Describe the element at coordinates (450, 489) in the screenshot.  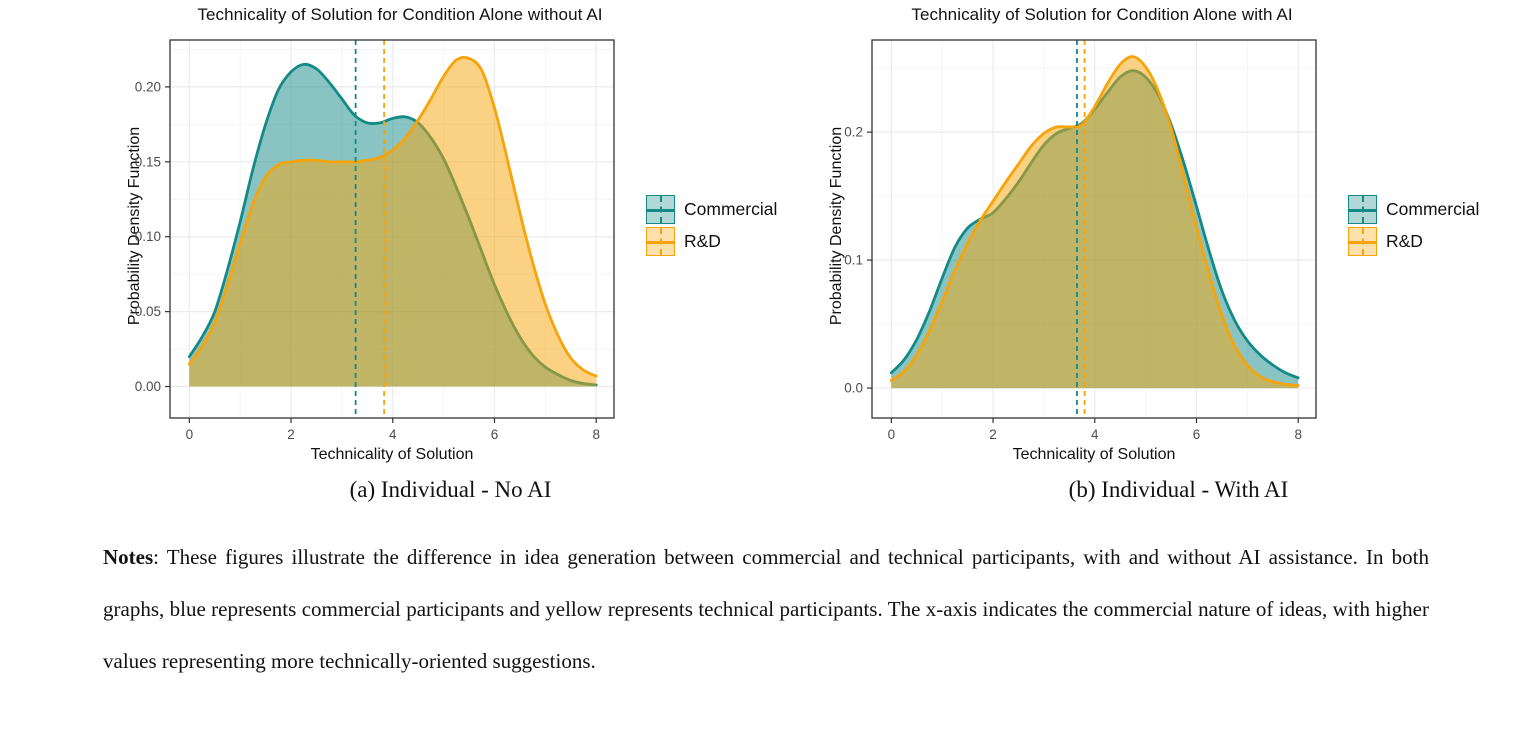
I see `subfigure-caption-a: (a) Individual - No AI` at that location.